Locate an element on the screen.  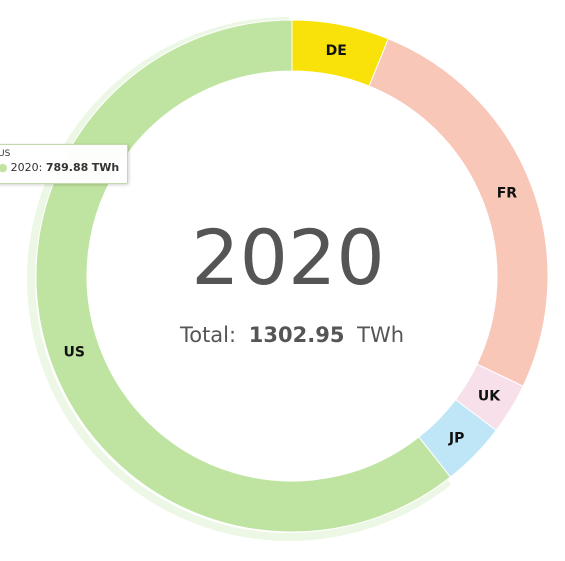
center-total-unit: TWh is located at coordinates (380, 335).